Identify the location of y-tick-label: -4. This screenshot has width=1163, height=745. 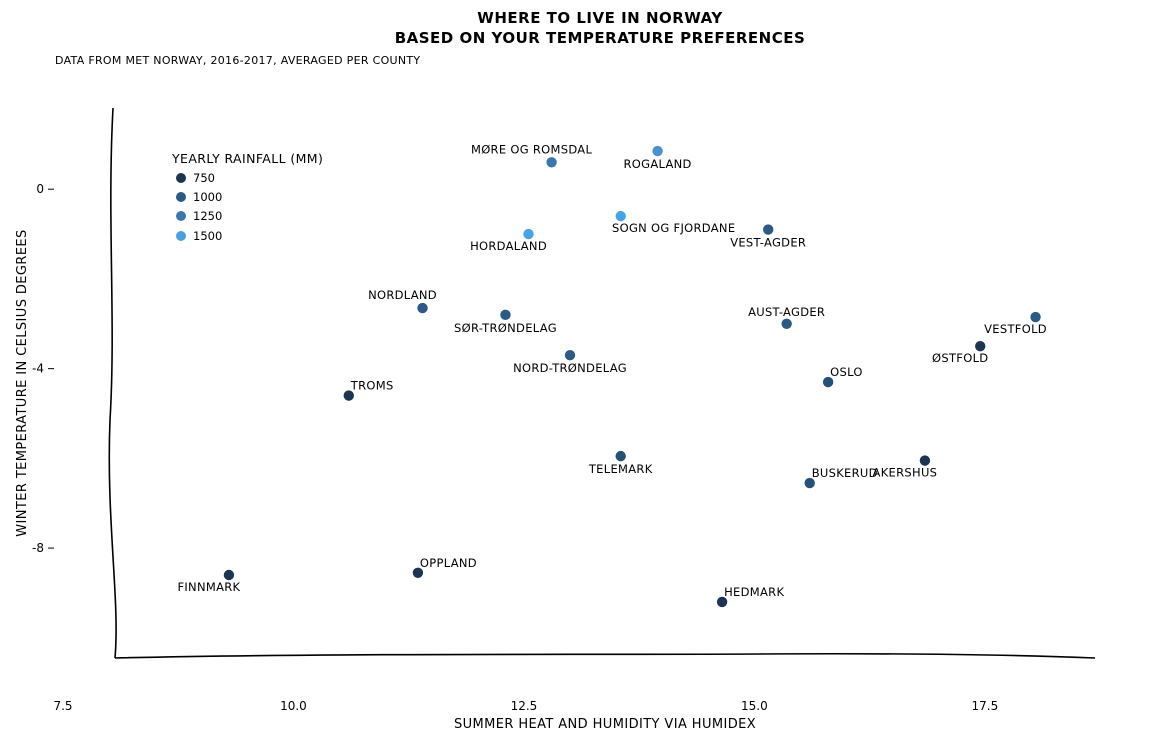
(38, 369).